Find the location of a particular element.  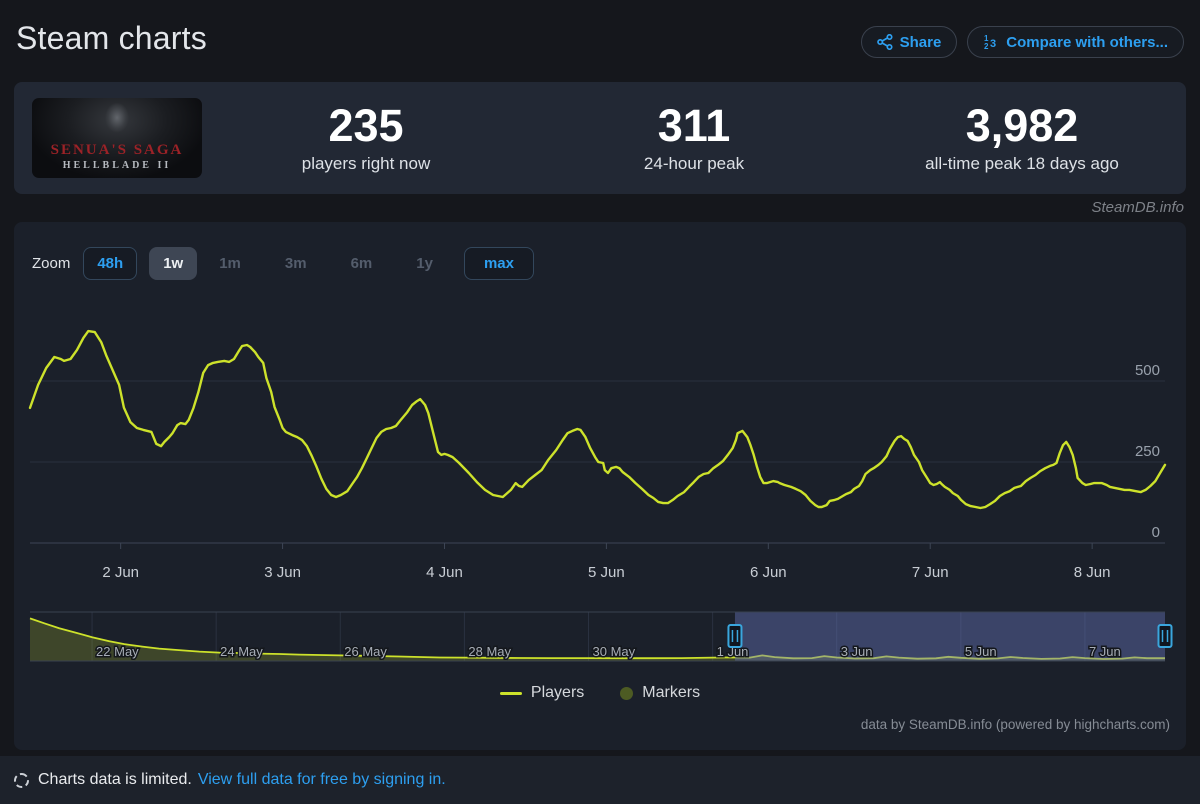

stat-24h-peak: 311 24-hour peak is located at coordinates (694, 138).